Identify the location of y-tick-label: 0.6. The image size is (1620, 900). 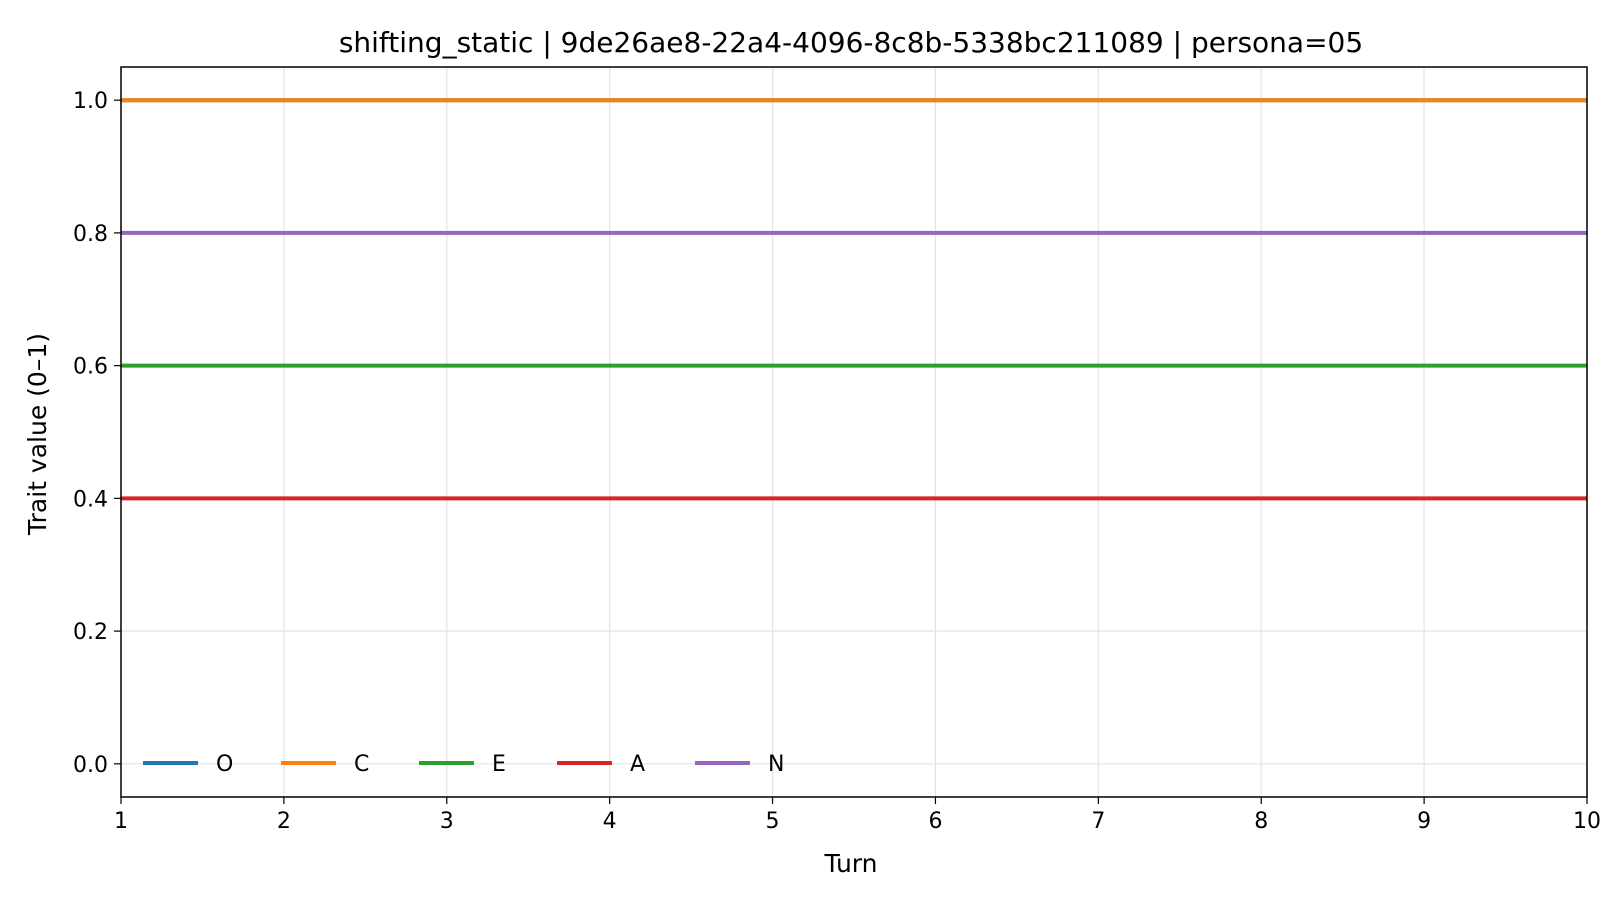
(90, 367).